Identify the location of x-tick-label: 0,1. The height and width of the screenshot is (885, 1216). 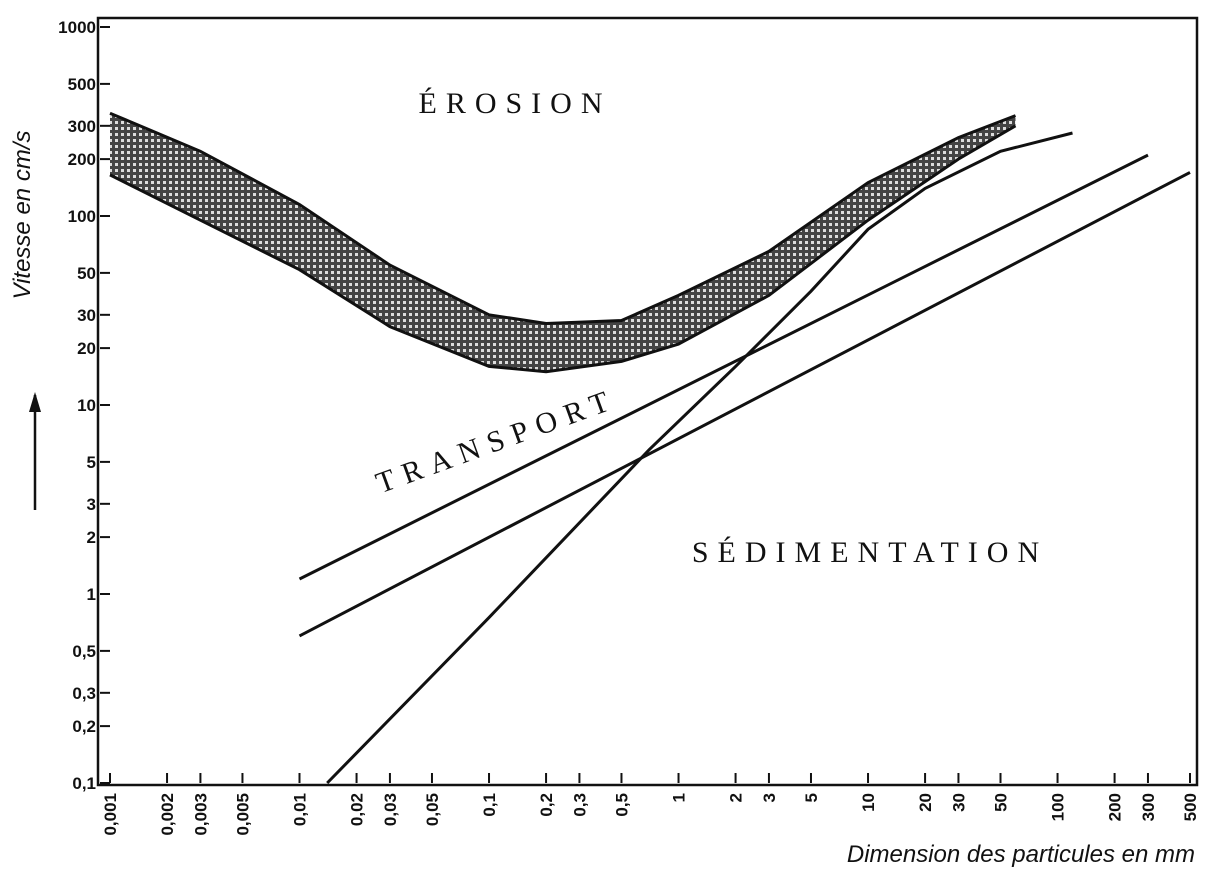
(489, 805).